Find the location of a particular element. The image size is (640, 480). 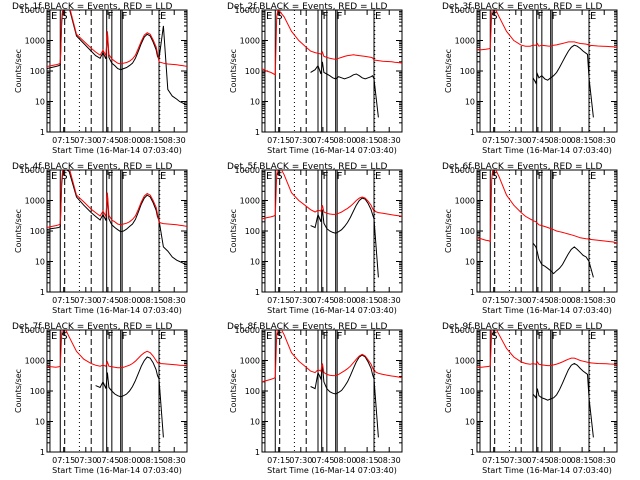

panel-title: Det_9f BLACK = Events, RED = LLD is located at coordinates (522, 327).